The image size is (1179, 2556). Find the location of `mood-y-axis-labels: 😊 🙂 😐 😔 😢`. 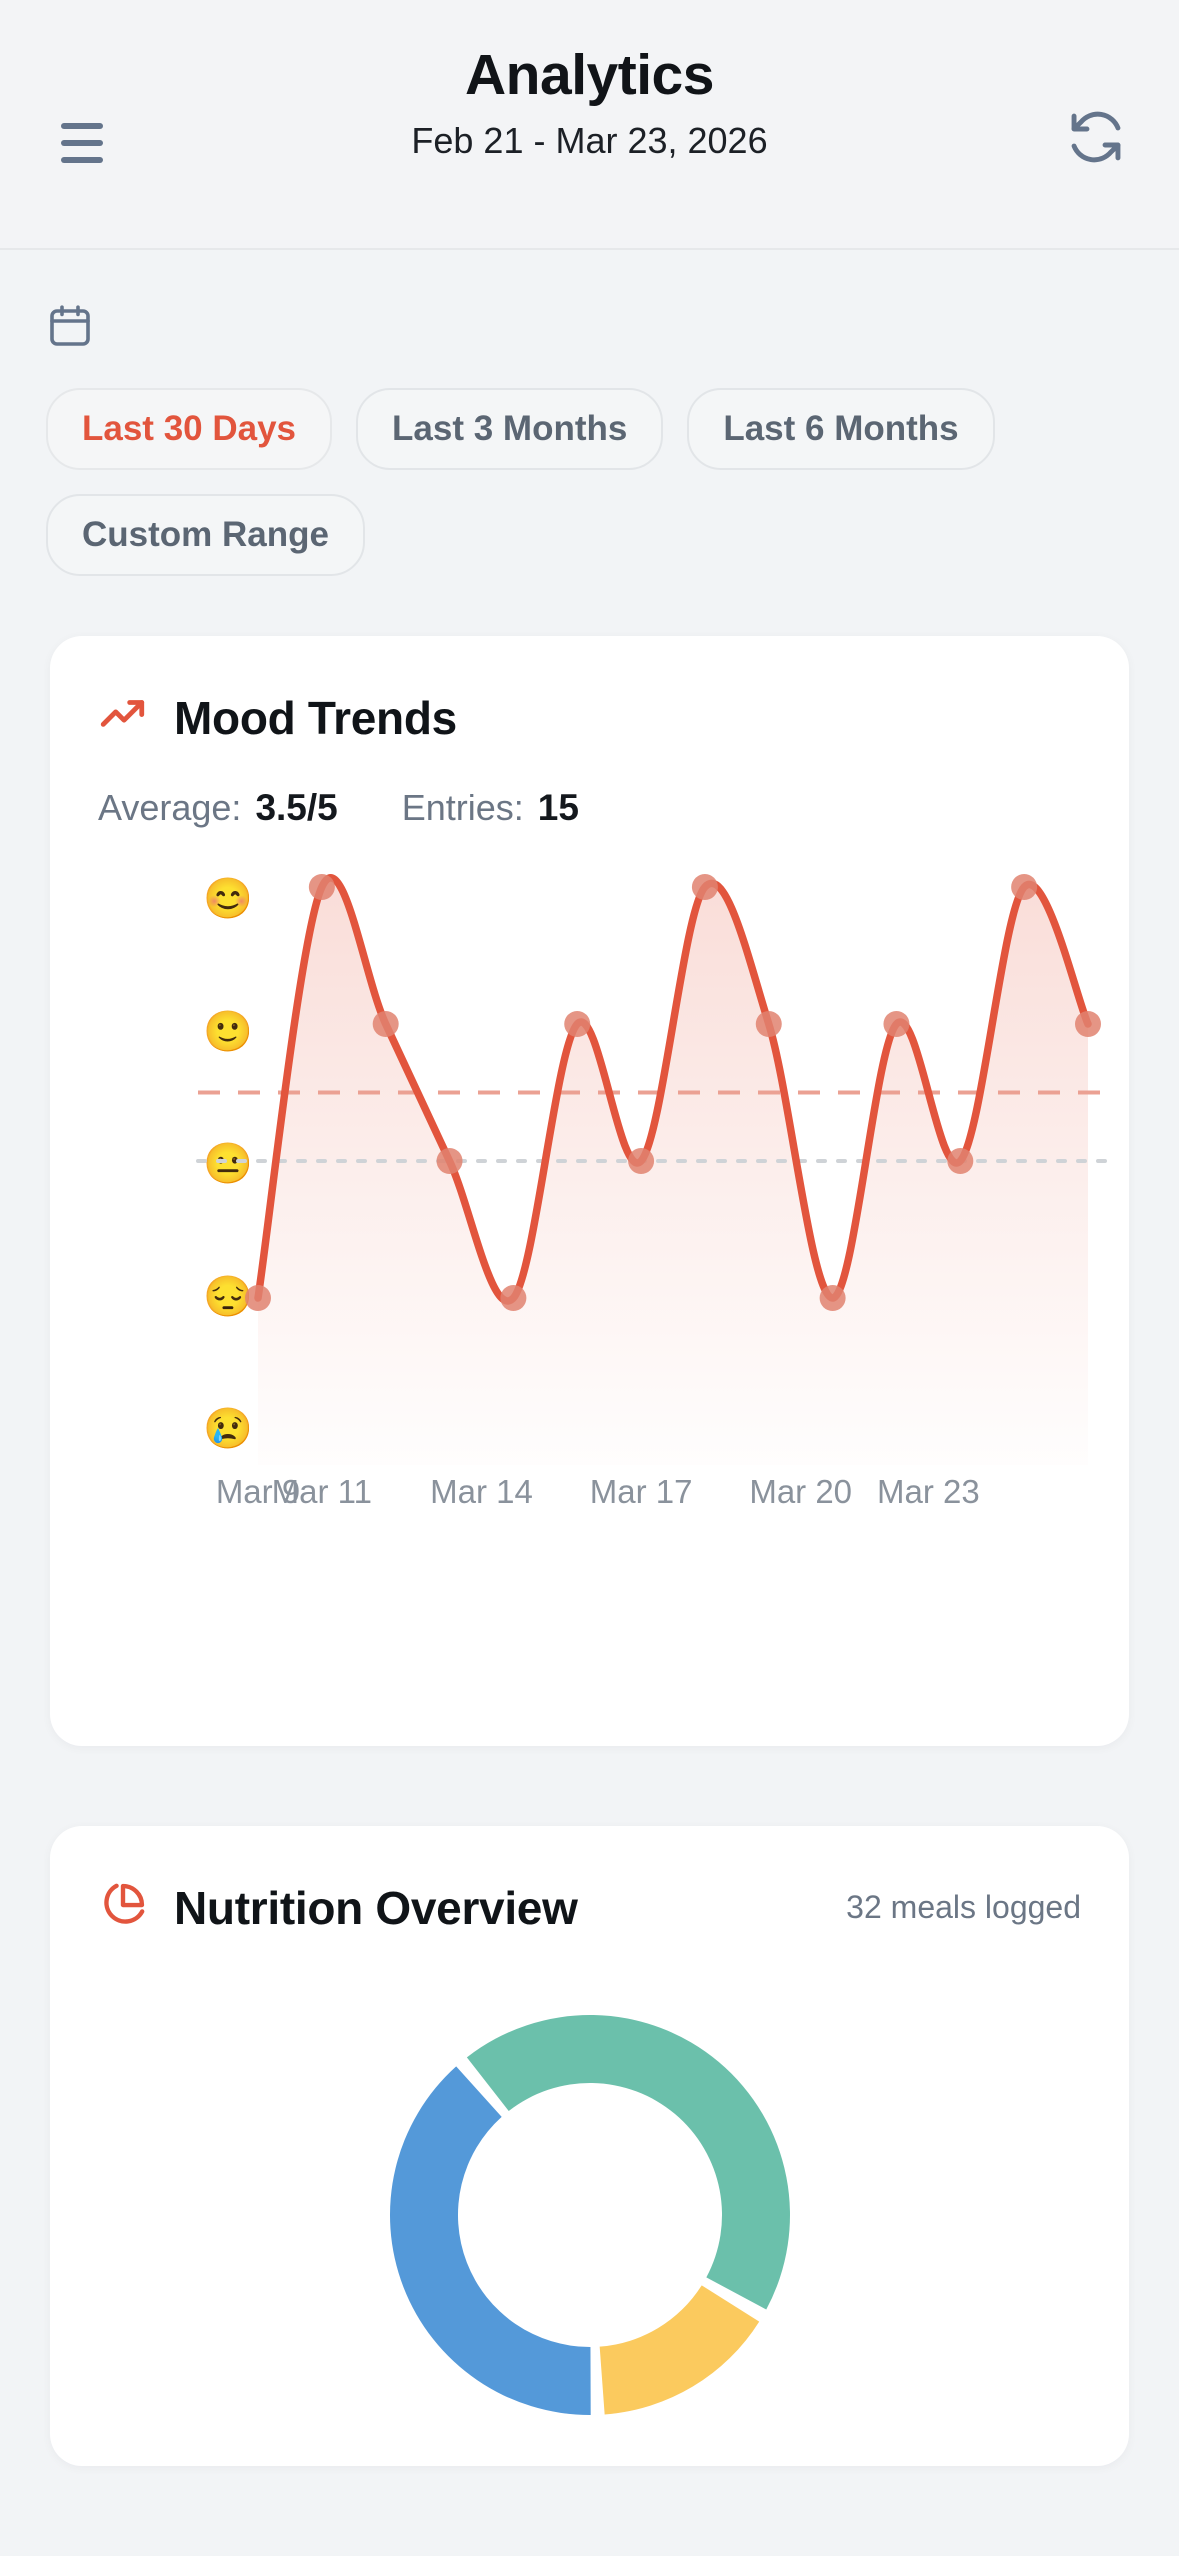

mood-y-axis-labels: 😊 🙂 😐 😔 😢 is located at coordinates (228, 1164).